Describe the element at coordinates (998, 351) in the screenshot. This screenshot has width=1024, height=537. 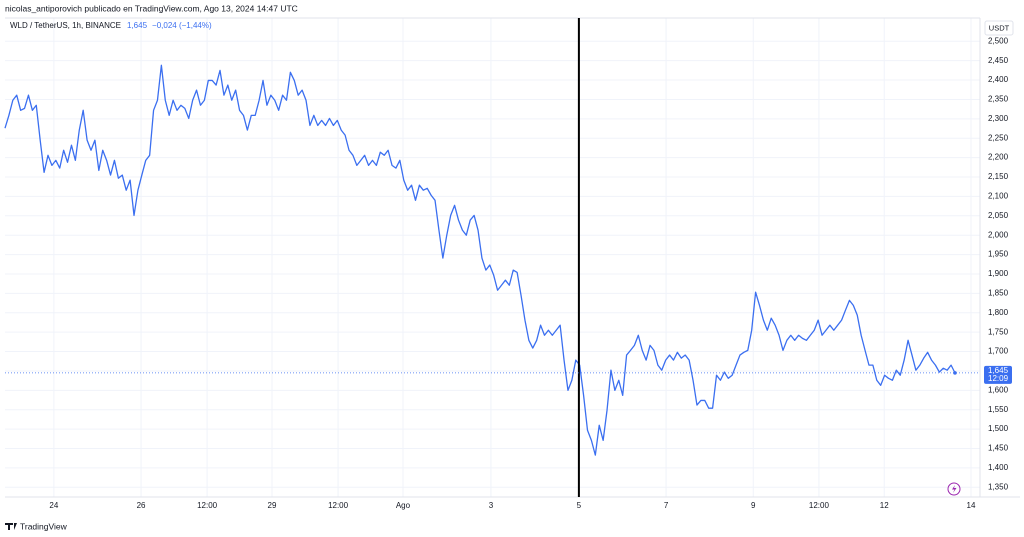
I see `y-tick-label: 1,700` at that location.